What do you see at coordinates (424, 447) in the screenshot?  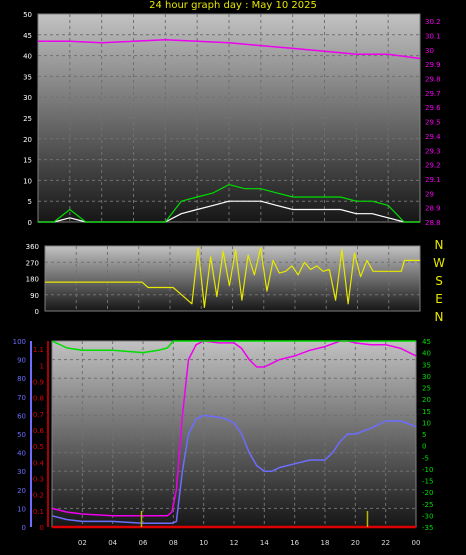 I see `temp-tick-label-7: 0` at bounding box center [424, 447].